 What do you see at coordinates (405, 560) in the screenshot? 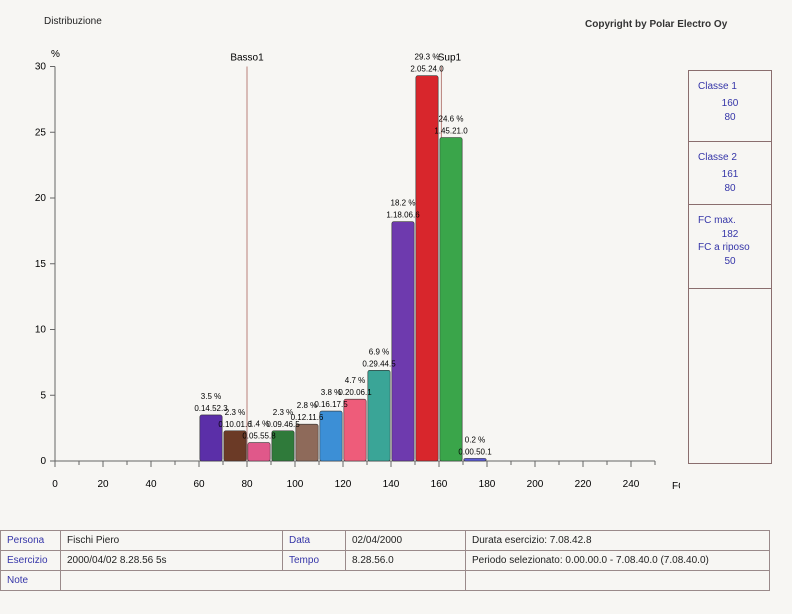
I see `tempo-value: 8.28.56.0` at bounding box center [405, 560].